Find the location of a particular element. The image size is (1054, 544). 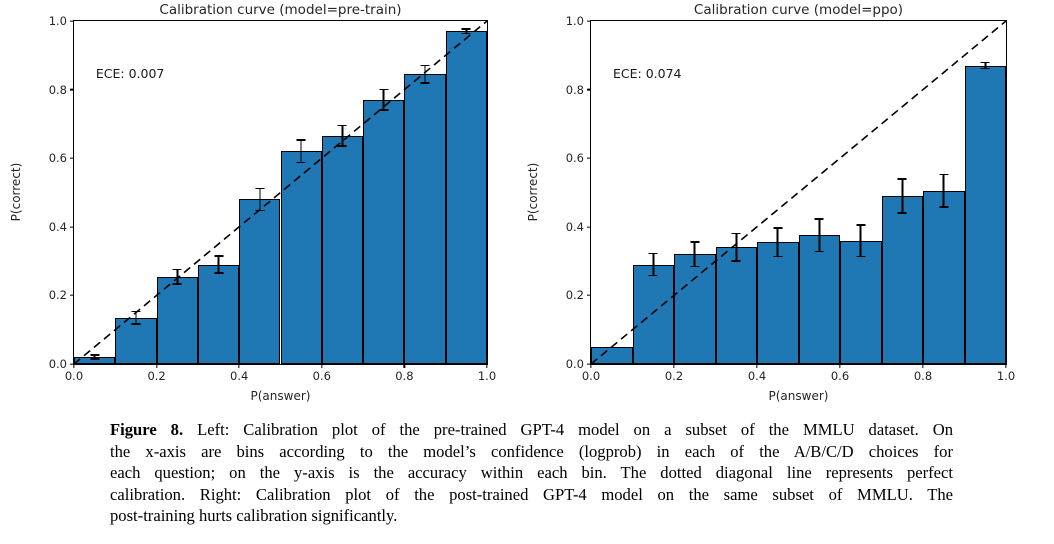

y-axis-label-ppo: P(correct) is located at coordinates (533, 192).